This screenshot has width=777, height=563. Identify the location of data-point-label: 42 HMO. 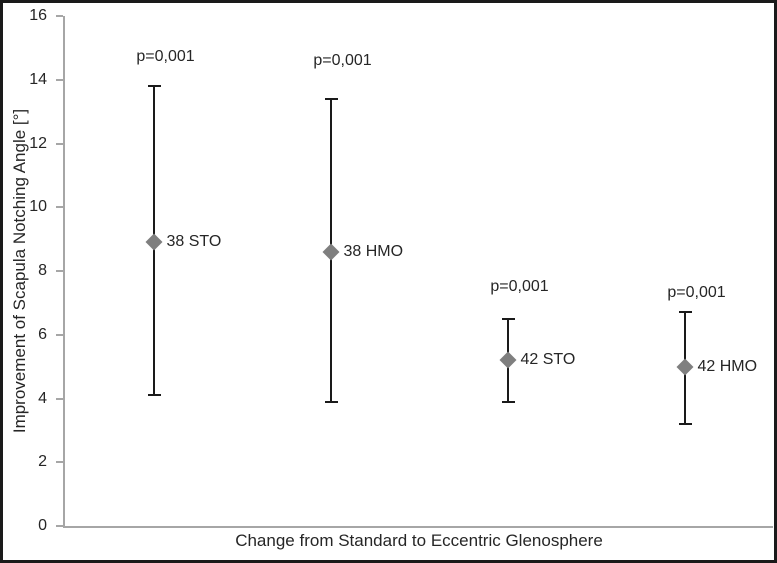
(727, 366).